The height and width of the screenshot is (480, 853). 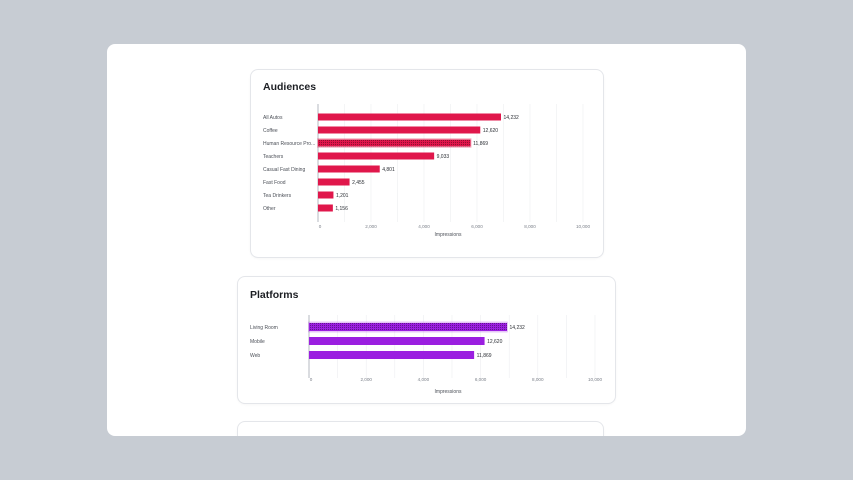 I want to click on category-label: Casual Fast Dining, so click(x=284, y=170).